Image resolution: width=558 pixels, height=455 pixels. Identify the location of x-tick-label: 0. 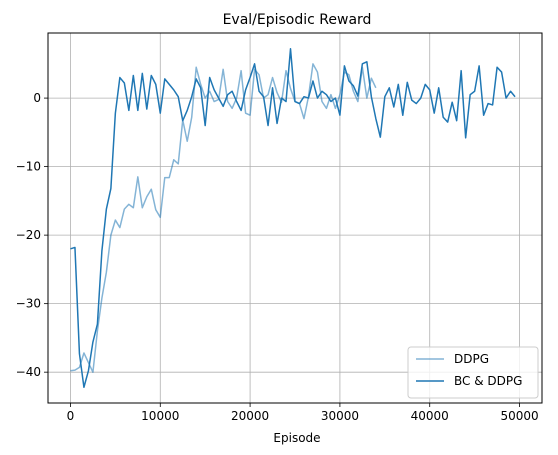
(71, 416).